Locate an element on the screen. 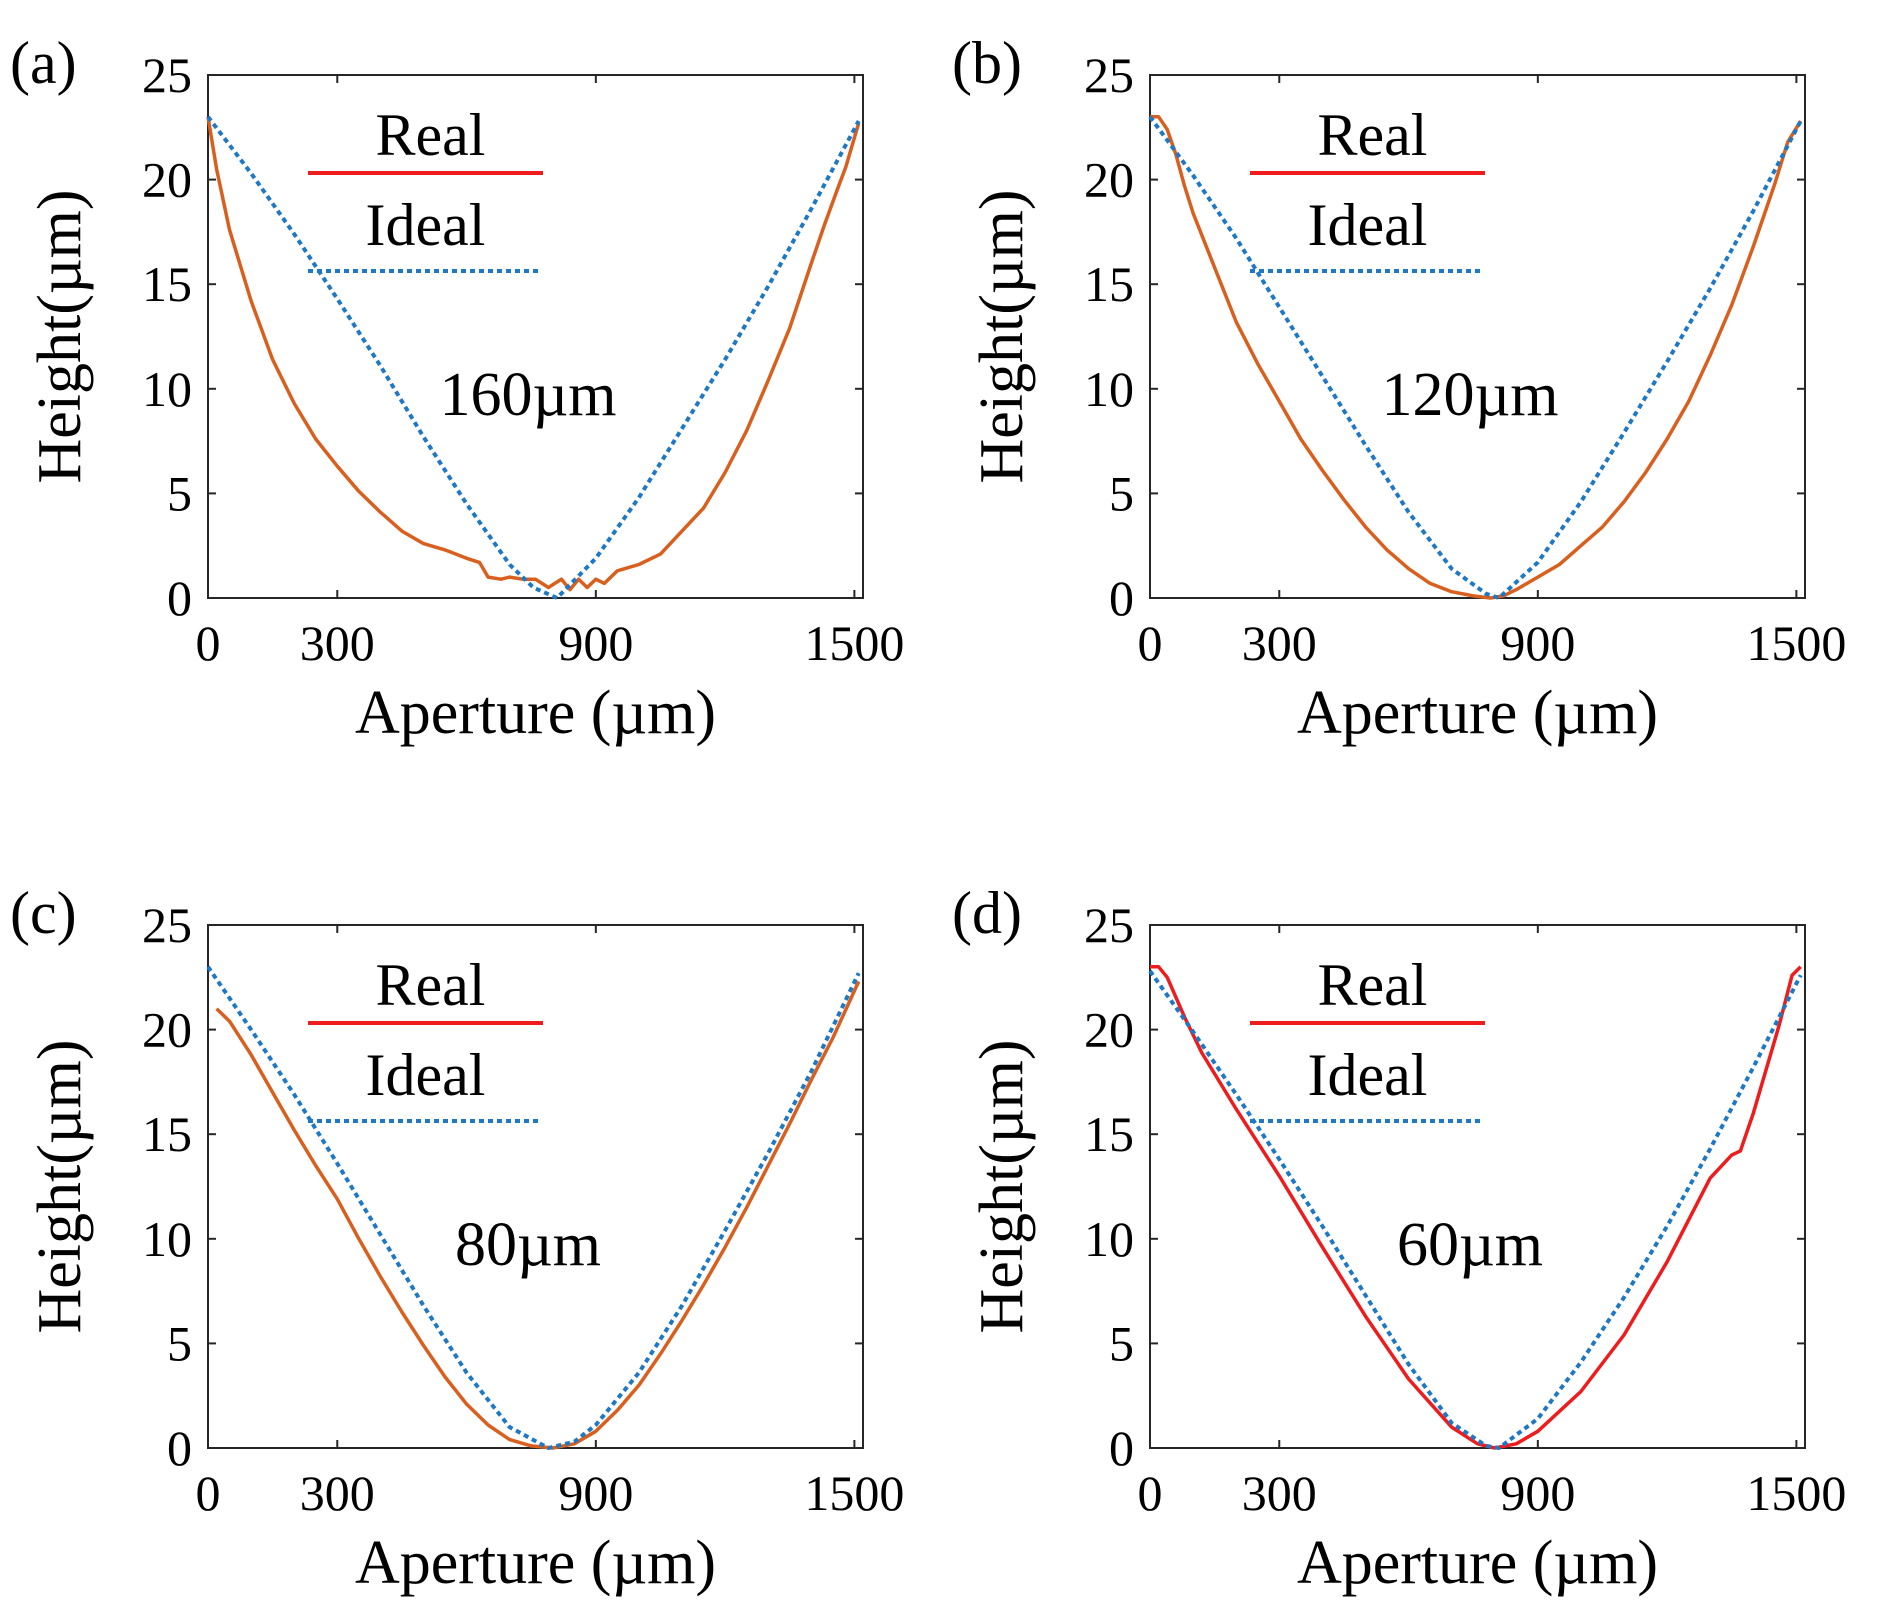 Image resolution: width=1878 pixels, height=1621 pixels. aperture-annotation: 120µm is located at coordinates (1470, 395).